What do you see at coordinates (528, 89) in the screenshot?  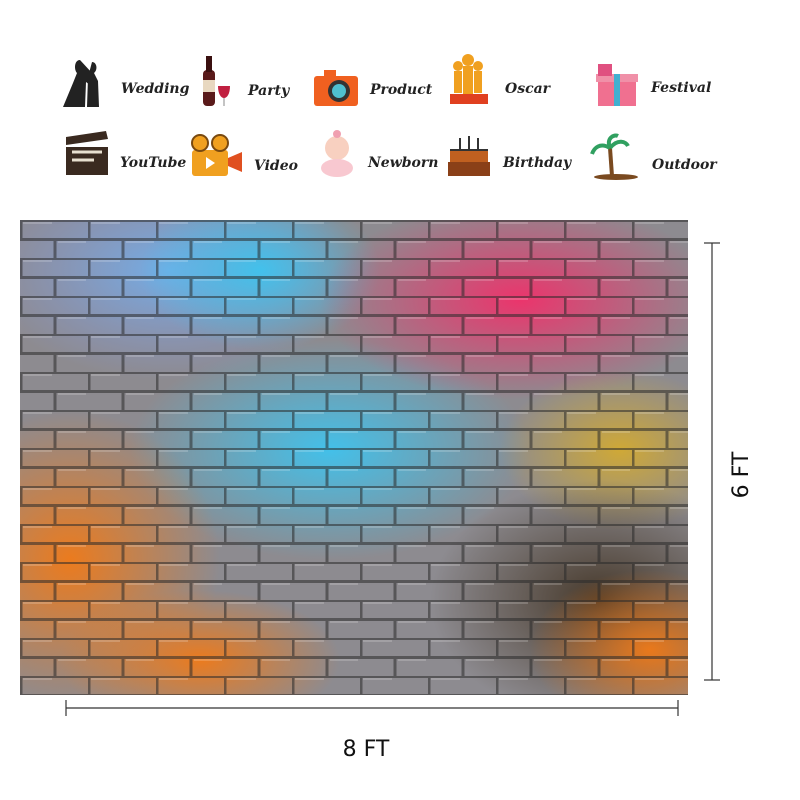 I see `use-label: Oscar` at bounding box center [528, 89].